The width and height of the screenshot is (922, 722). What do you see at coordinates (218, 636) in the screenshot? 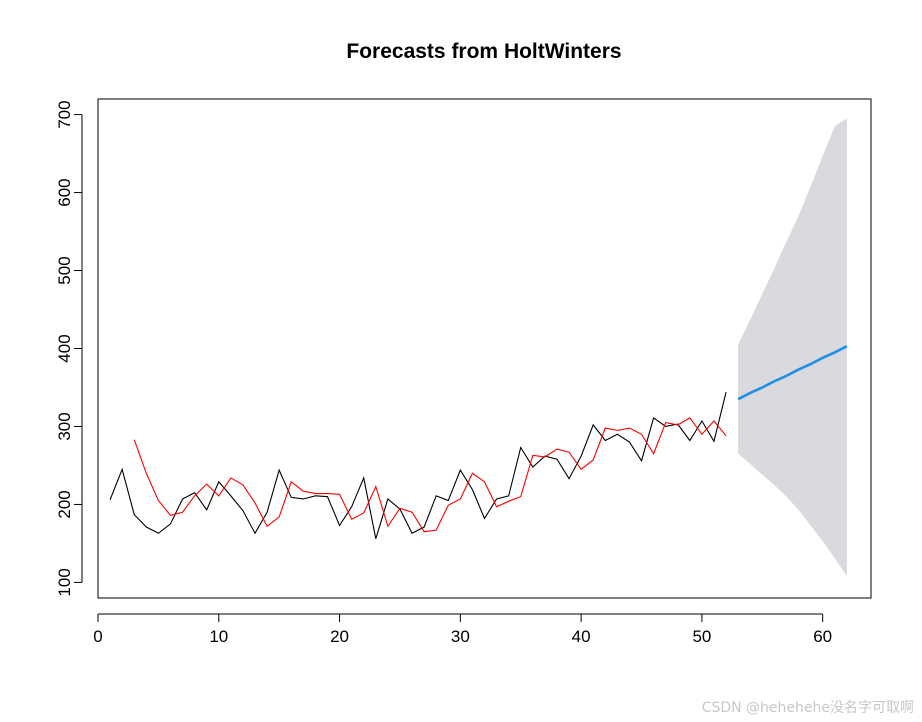
I see `x-tick-label: 10` at bounding box center [218, 636].